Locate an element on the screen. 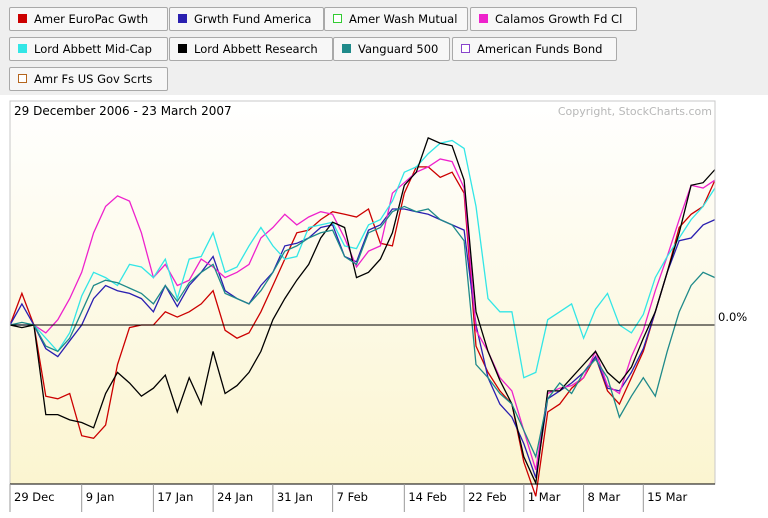  legend-label: Amer EuroPac Gwth is located at coordinates (91, 19).